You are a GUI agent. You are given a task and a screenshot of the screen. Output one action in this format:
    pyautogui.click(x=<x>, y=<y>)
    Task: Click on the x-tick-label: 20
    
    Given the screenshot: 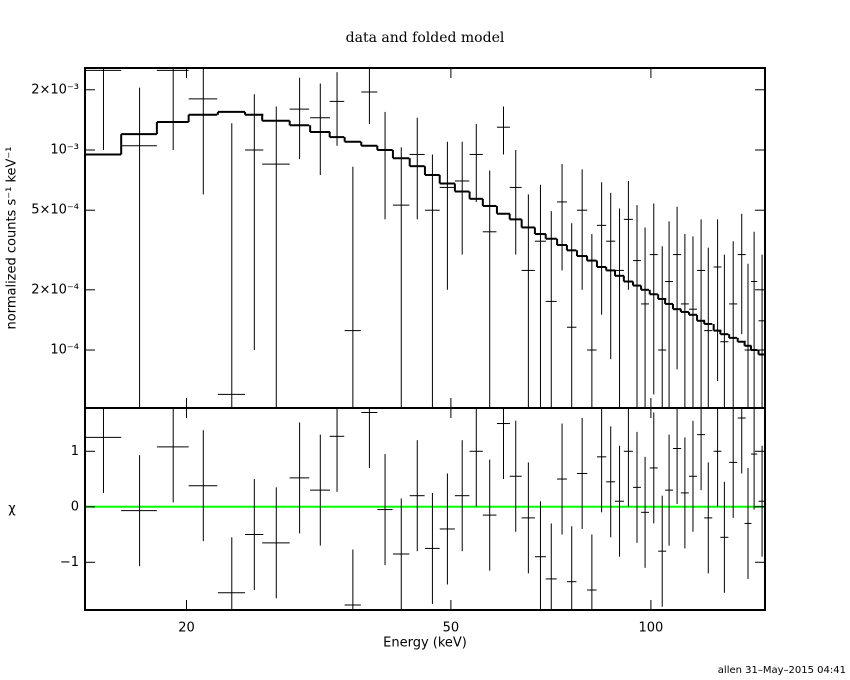 What is the action you would take?
    pyautogui.click(x=186, y=628)
    